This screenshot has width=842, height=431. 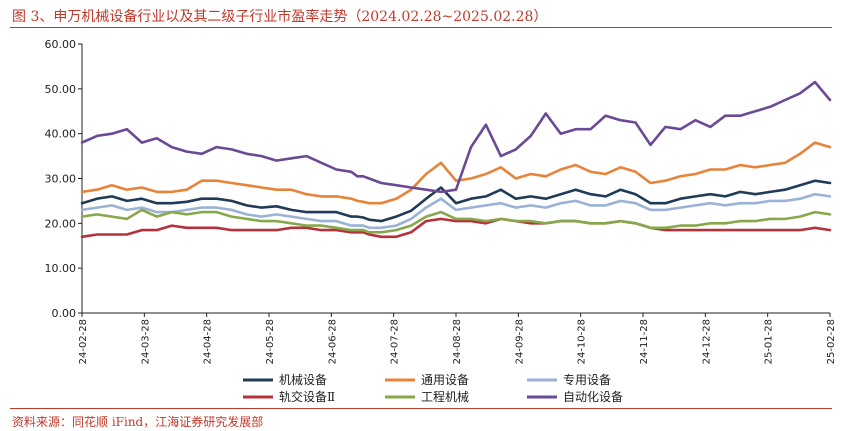 I want to click on y-tick-label: 20.00, so click(x=61, y=223).